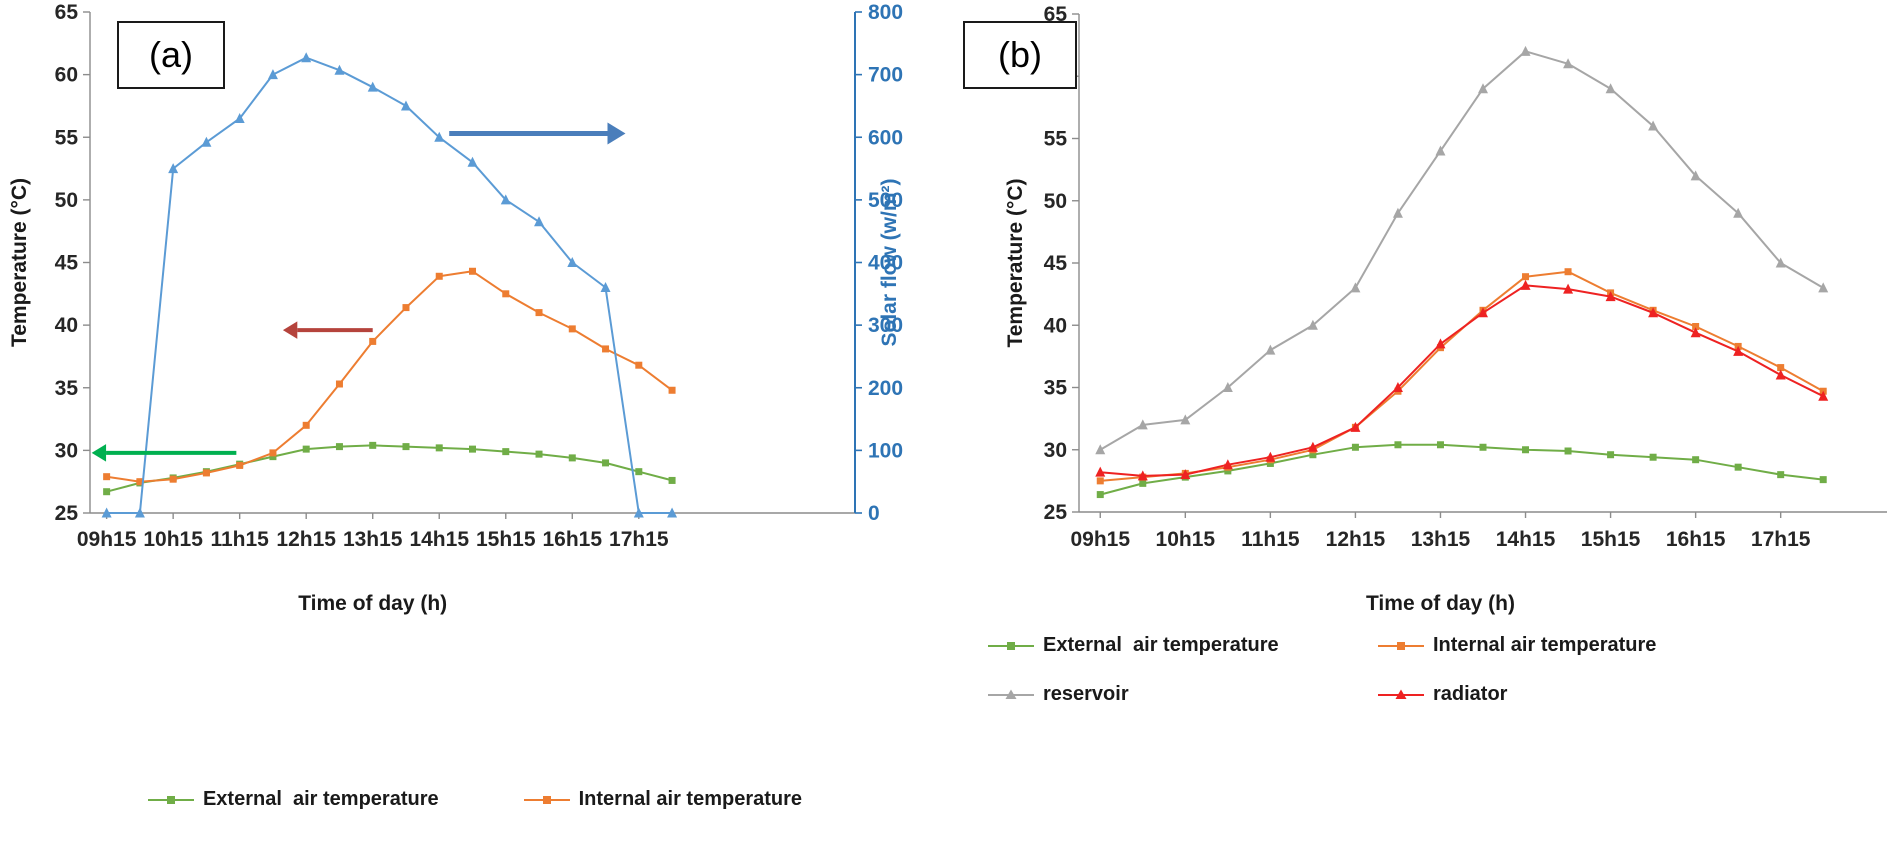  Describe the element at coordinates (885, 388) in the screenshot. I see `secondary-y-axis-tick-label: 200` at that location.